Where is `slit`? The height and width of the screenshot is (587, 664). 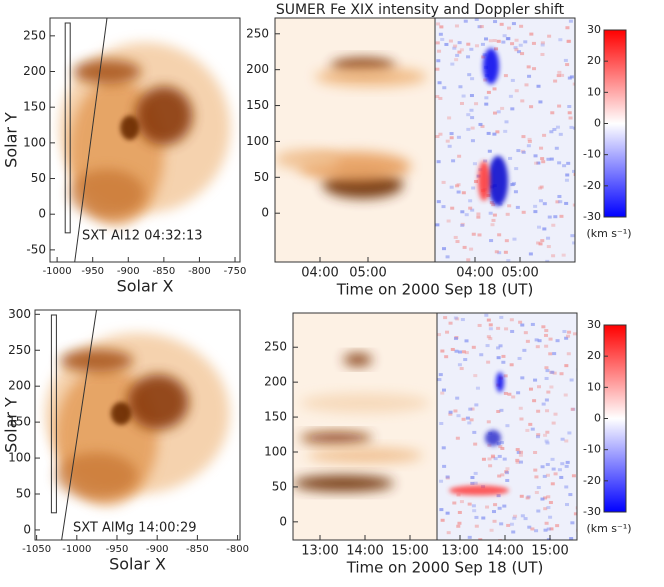 slit is located at coordinates (67, 128).